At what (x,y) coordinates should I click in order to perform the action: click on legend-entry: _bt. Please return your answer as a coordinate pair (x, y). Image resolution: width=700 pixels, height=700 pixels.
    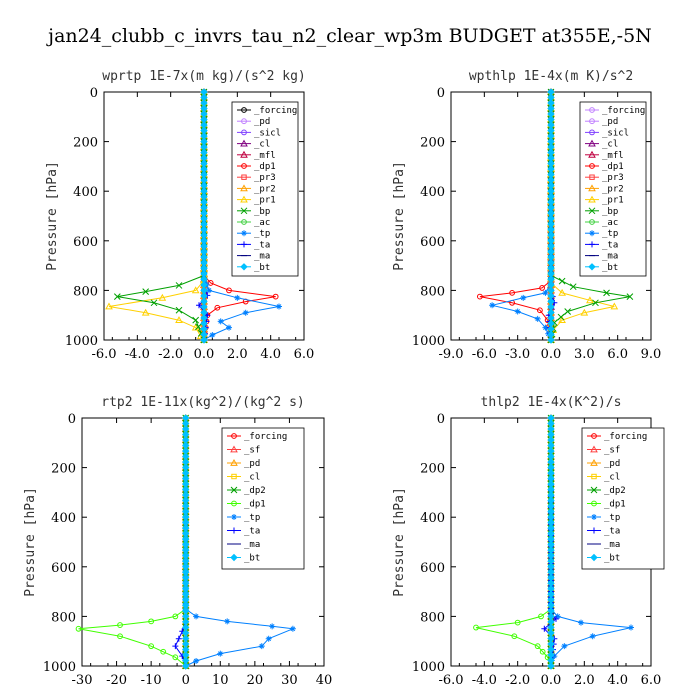
    Looking at the image, I should click on (612, 559).